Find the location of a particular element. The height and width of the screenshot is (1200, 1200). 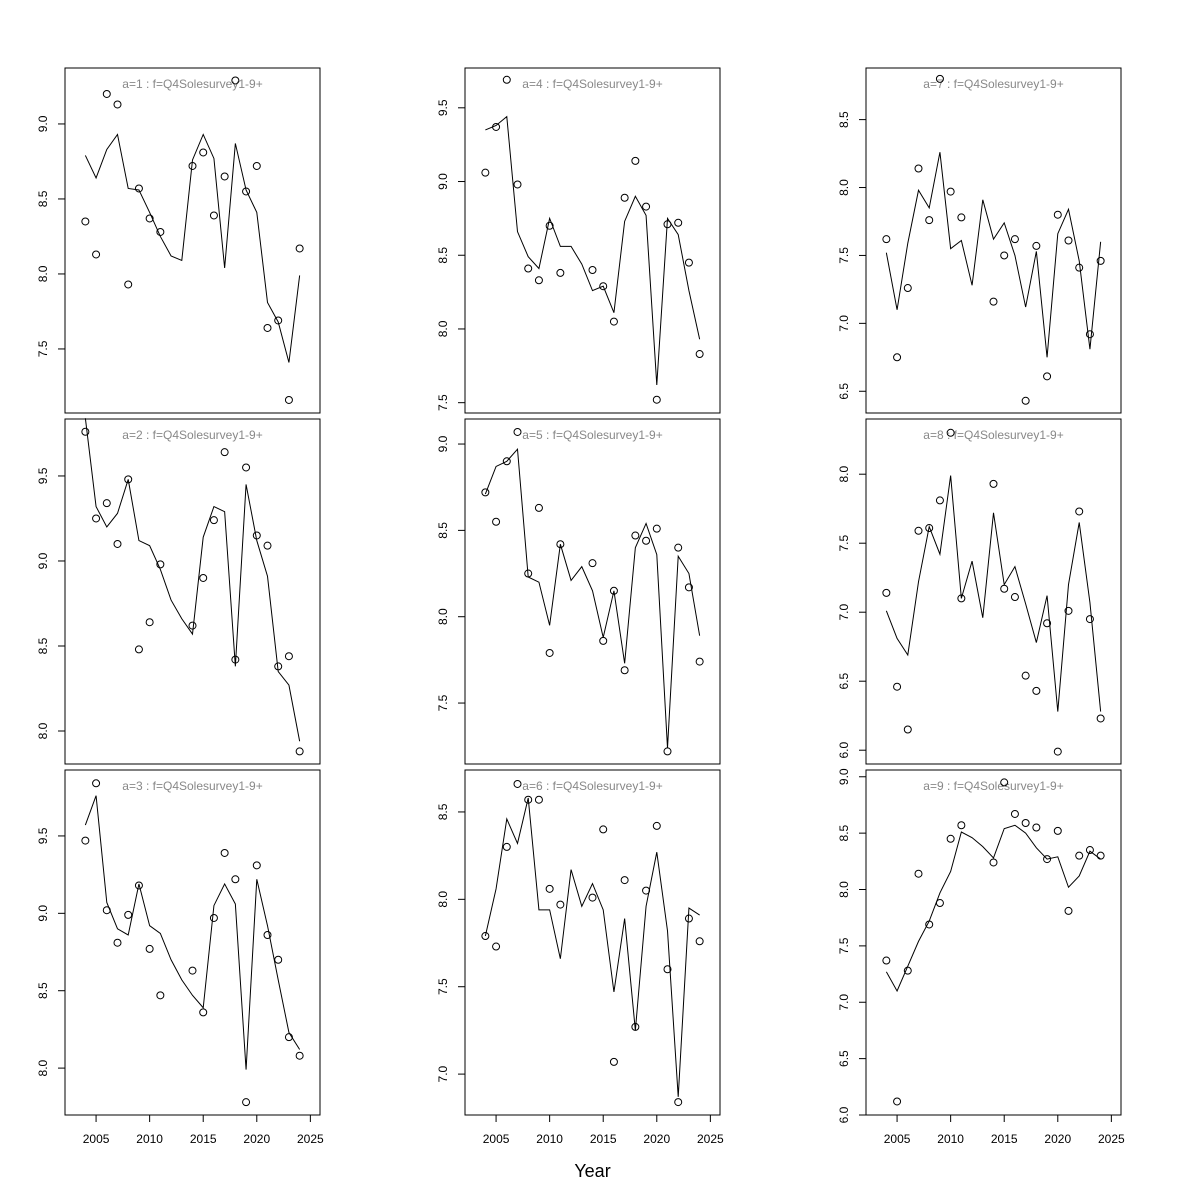

panel-frame is located at coordinates (592, 240).